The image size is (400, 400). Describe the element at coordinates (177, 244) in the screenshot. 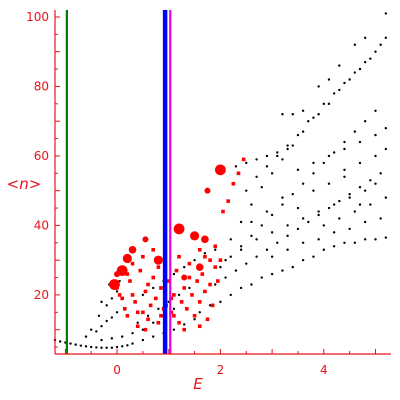

I see `red-point-series` at that location.